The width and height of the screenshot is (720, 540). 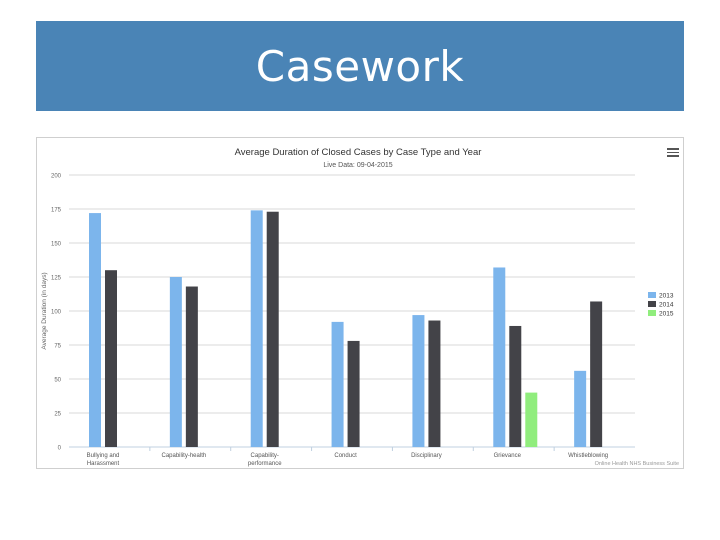 I want to click on chart-credits: Online Health NHS Business Suite, so click(x=637, y=464).